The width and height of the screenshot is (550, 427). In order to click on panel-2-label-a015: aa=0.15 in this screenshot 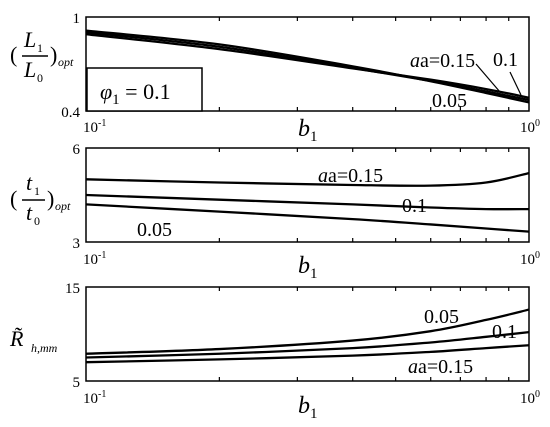, I will do `click(350, 176)`.